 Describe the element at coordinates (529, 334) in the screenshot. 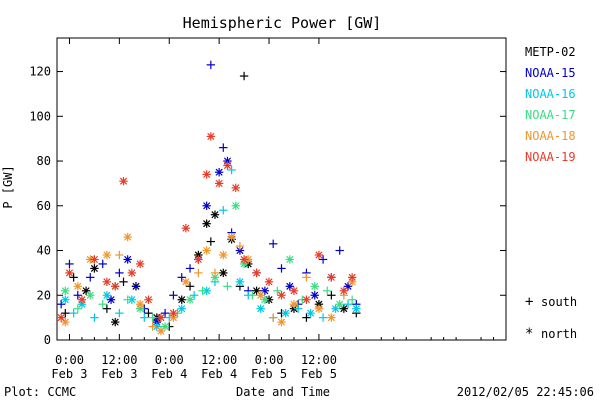

I see `marker-legend-symbol: *` at that location.